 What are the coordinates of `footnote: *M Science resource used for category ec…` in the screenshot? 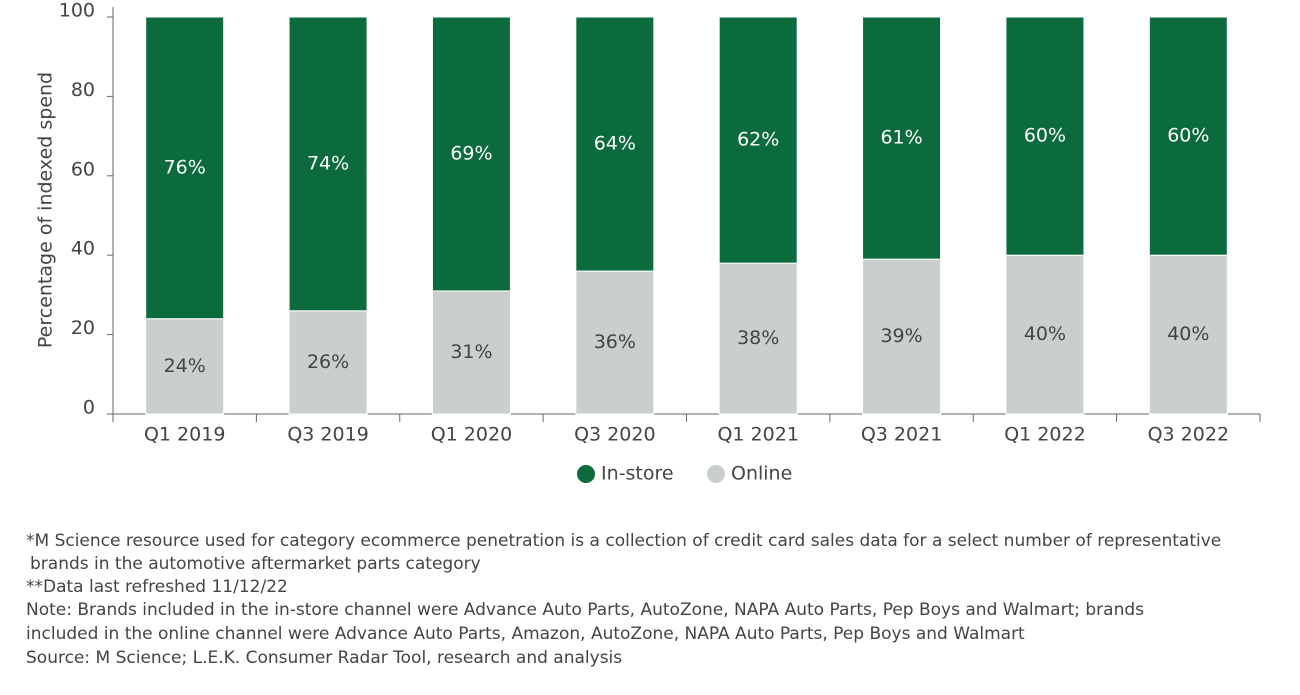 It's located at (623, 541).